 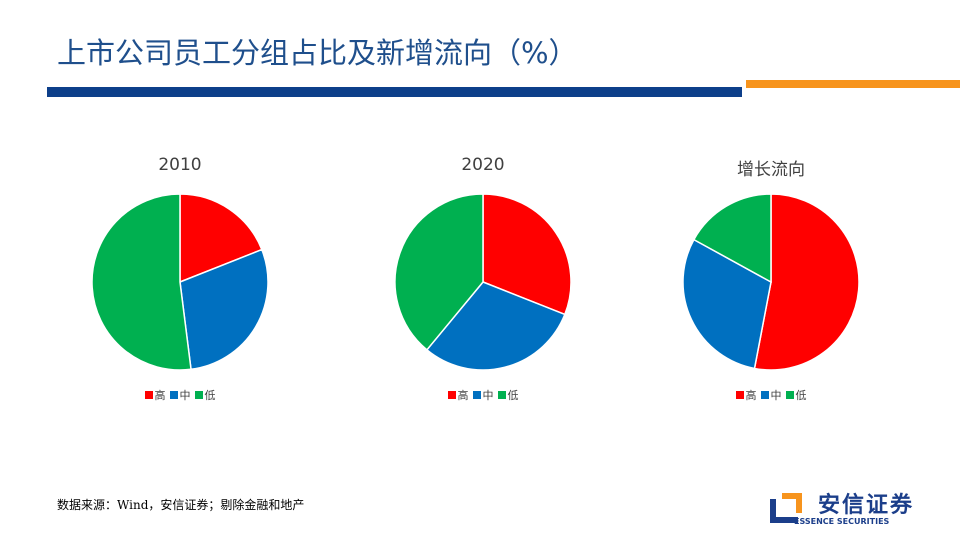 I want to click on pie-chart-2020: 2020 高中低, so click(x=483, y=280).